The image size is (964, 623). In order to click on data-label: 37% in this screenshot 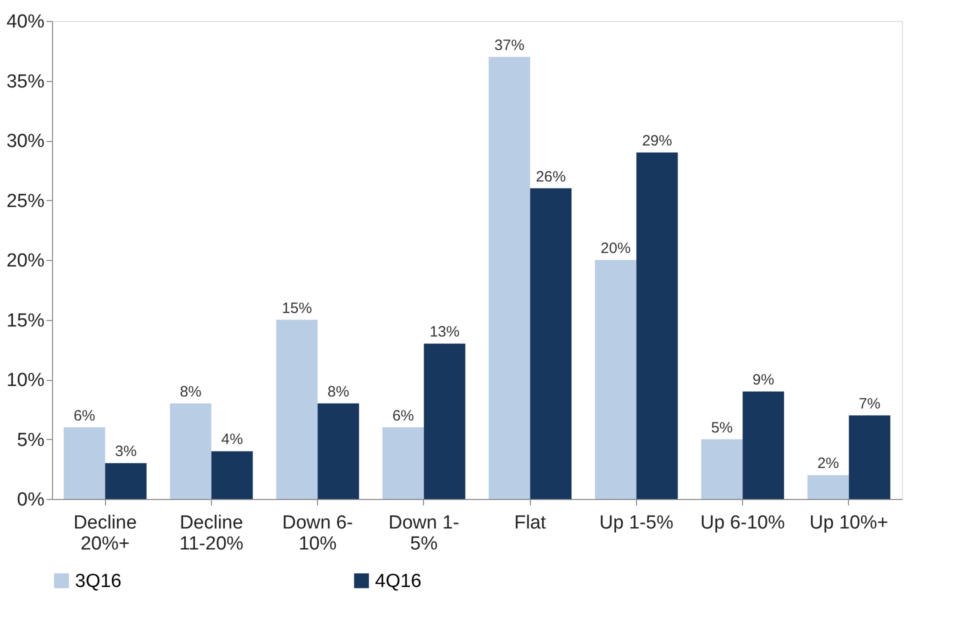, I will do `click(509, 45)`.